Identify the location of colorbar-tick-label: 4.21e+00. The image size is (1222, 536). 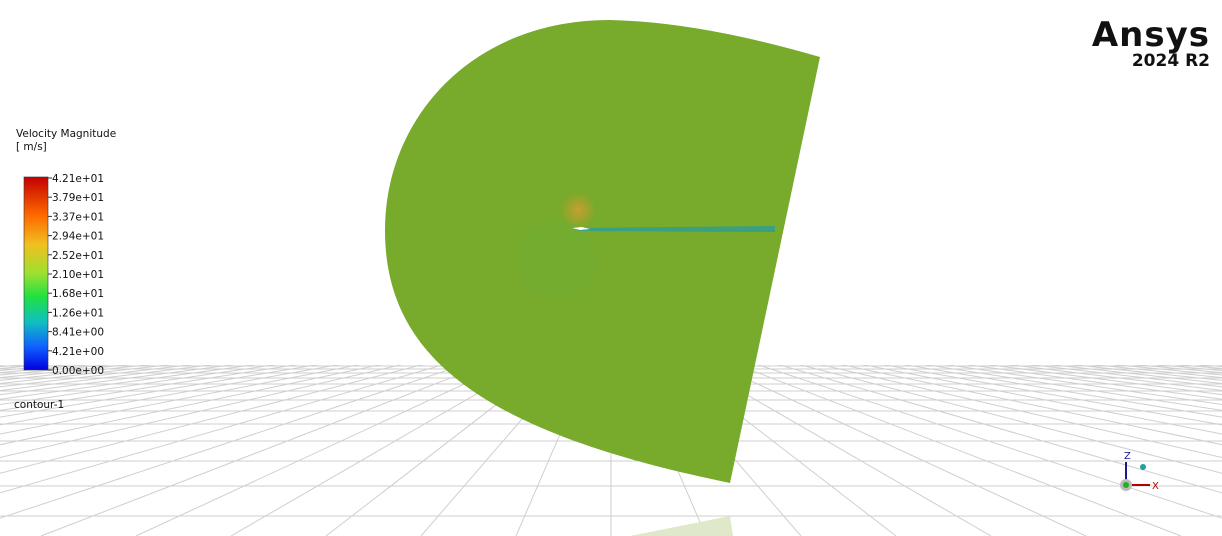
(78, 352).